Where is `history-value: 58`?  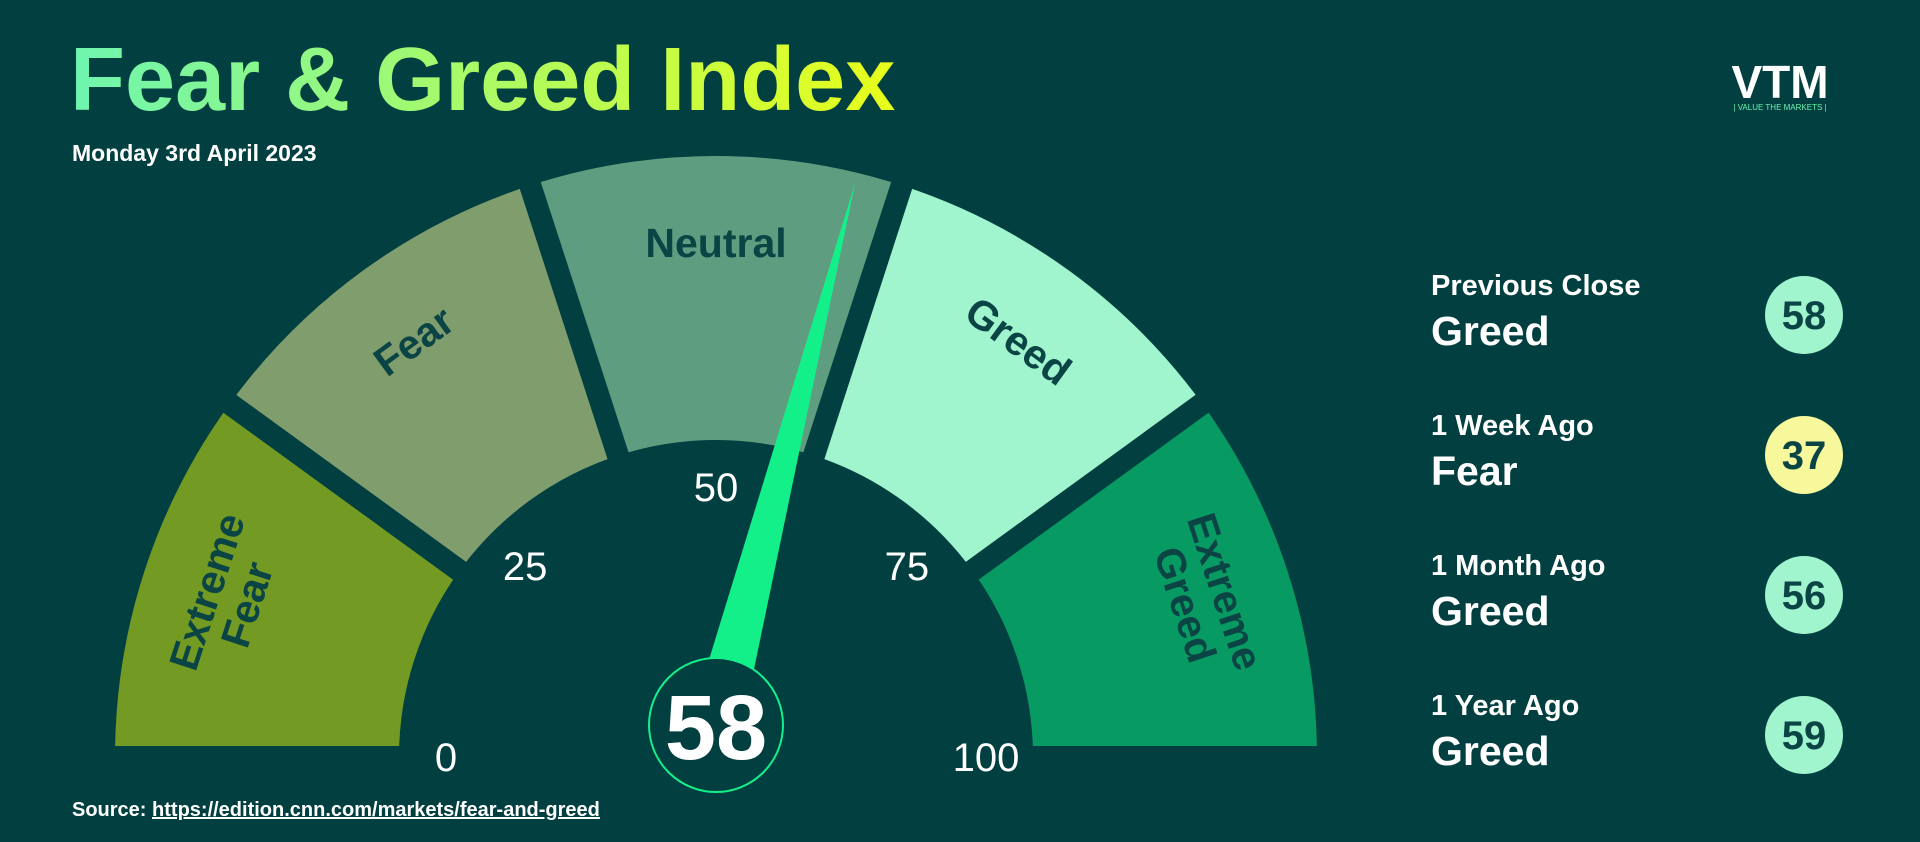
history-value: 58 is located at coordinates (1804, 316).